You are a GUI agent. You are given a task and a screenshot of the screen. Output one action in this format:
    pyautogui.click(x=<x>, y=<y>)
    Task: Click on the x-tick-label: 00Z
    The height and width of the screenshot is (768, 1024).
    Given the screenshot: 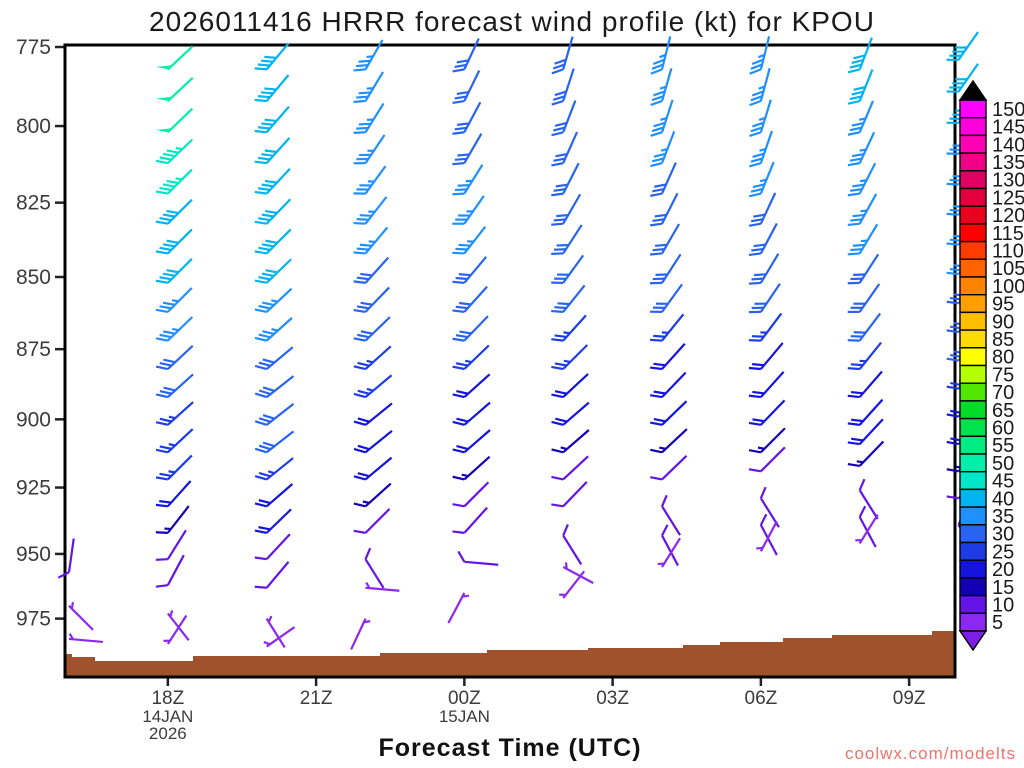 What is the action you would take?
    pyautogui.click(x=464, y=698)
    